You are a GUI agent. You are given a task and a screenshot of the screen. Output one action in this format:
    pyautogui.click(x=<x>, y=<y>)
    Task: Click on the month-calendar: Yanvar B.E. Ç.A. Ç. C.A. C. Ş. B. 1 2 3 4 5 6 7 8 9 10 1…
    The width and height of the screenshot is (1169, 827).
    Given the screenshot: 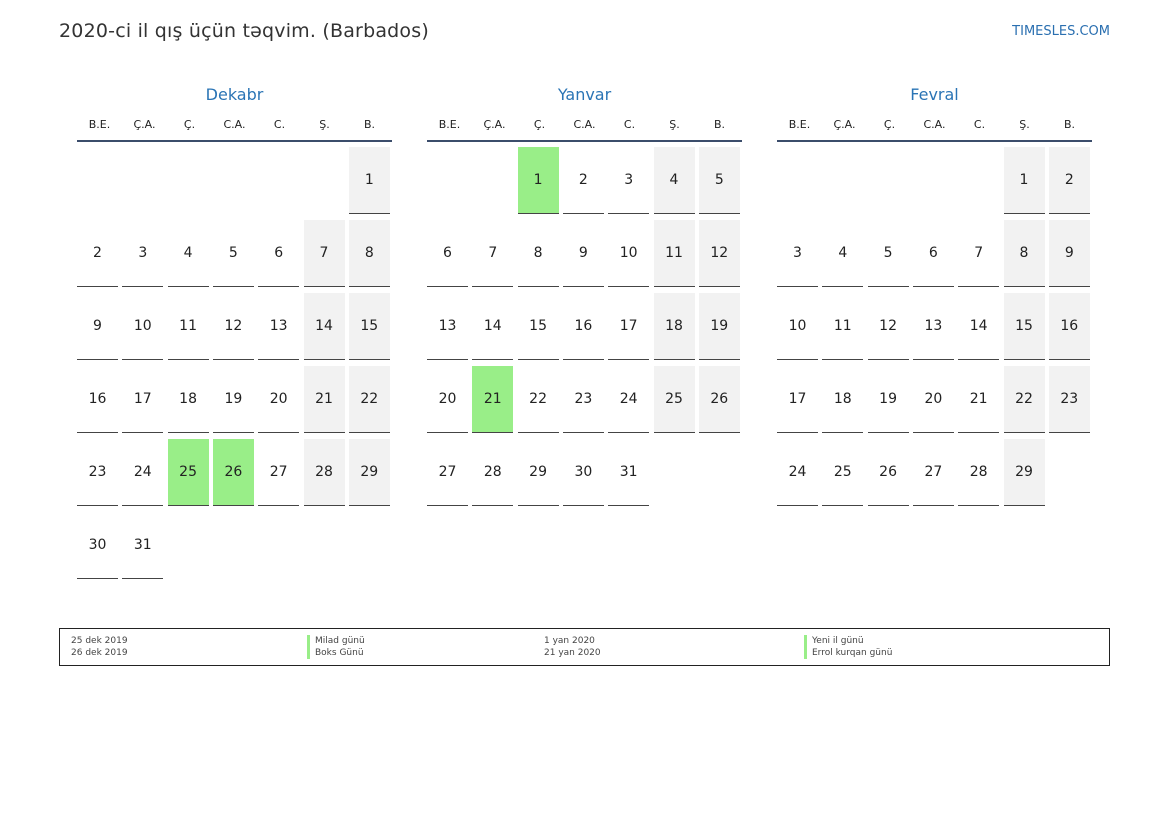 What is the action you would take?
    pyautogui.click(x=584, y=295)
    